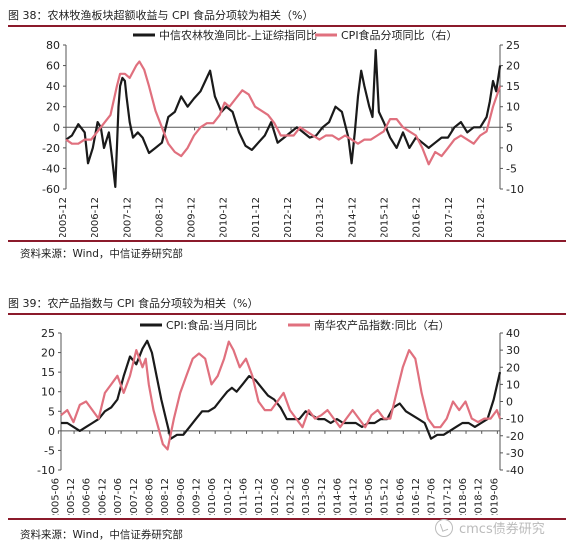 The image size is (574, 551). Describe the element at coordinates (513, 45) in the screenshot. I see `right-tick-label: 25` at that location.